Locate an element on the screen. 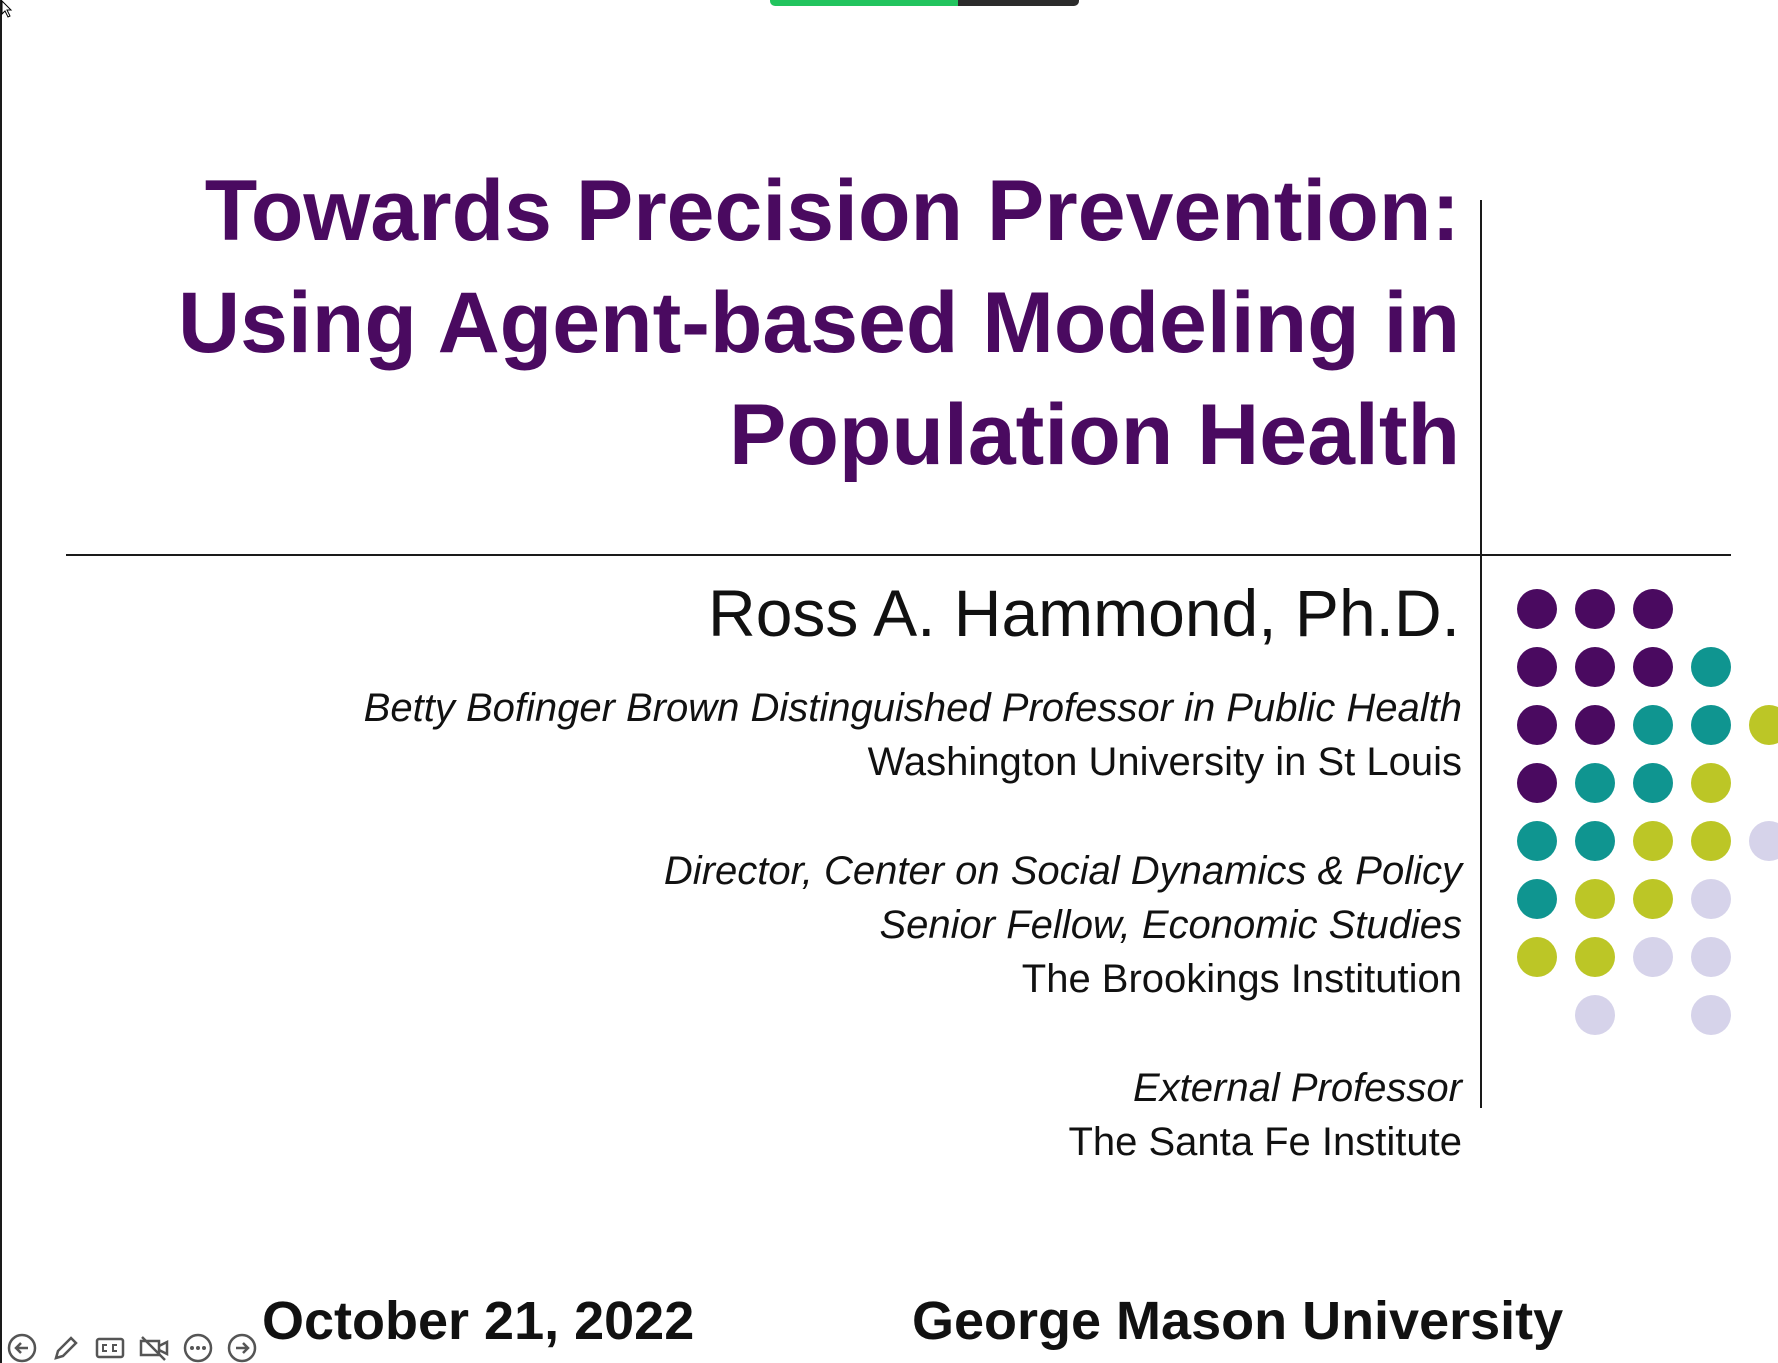 This screenshot has width=1778, height=1363. horizontal-divider is located at coordinates (898, 555).